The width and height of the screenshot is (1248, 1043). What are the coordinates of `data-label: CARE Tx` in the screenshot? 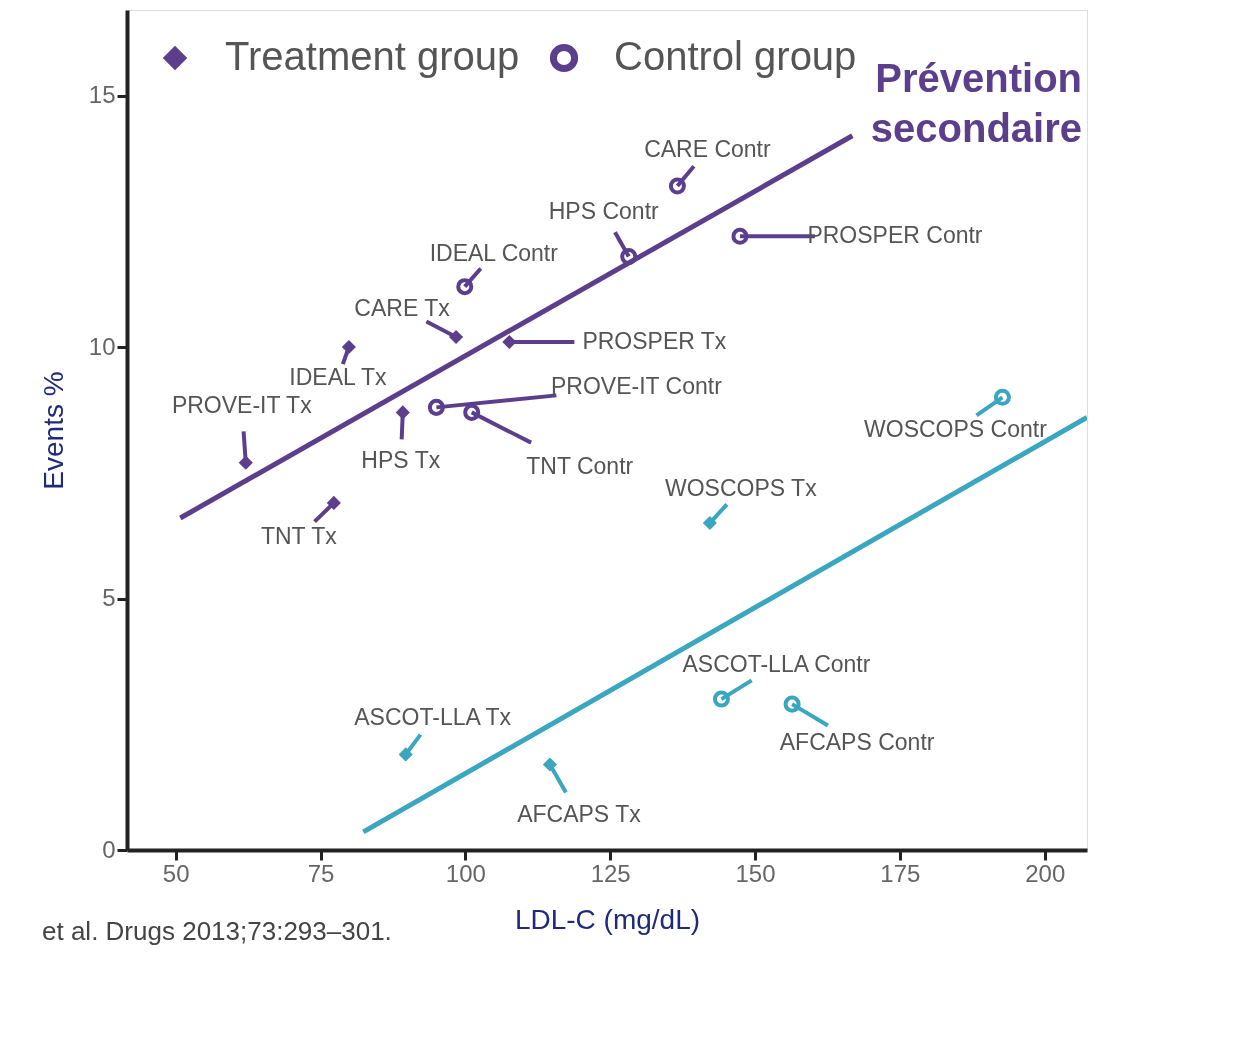 It's located at (402, 307).